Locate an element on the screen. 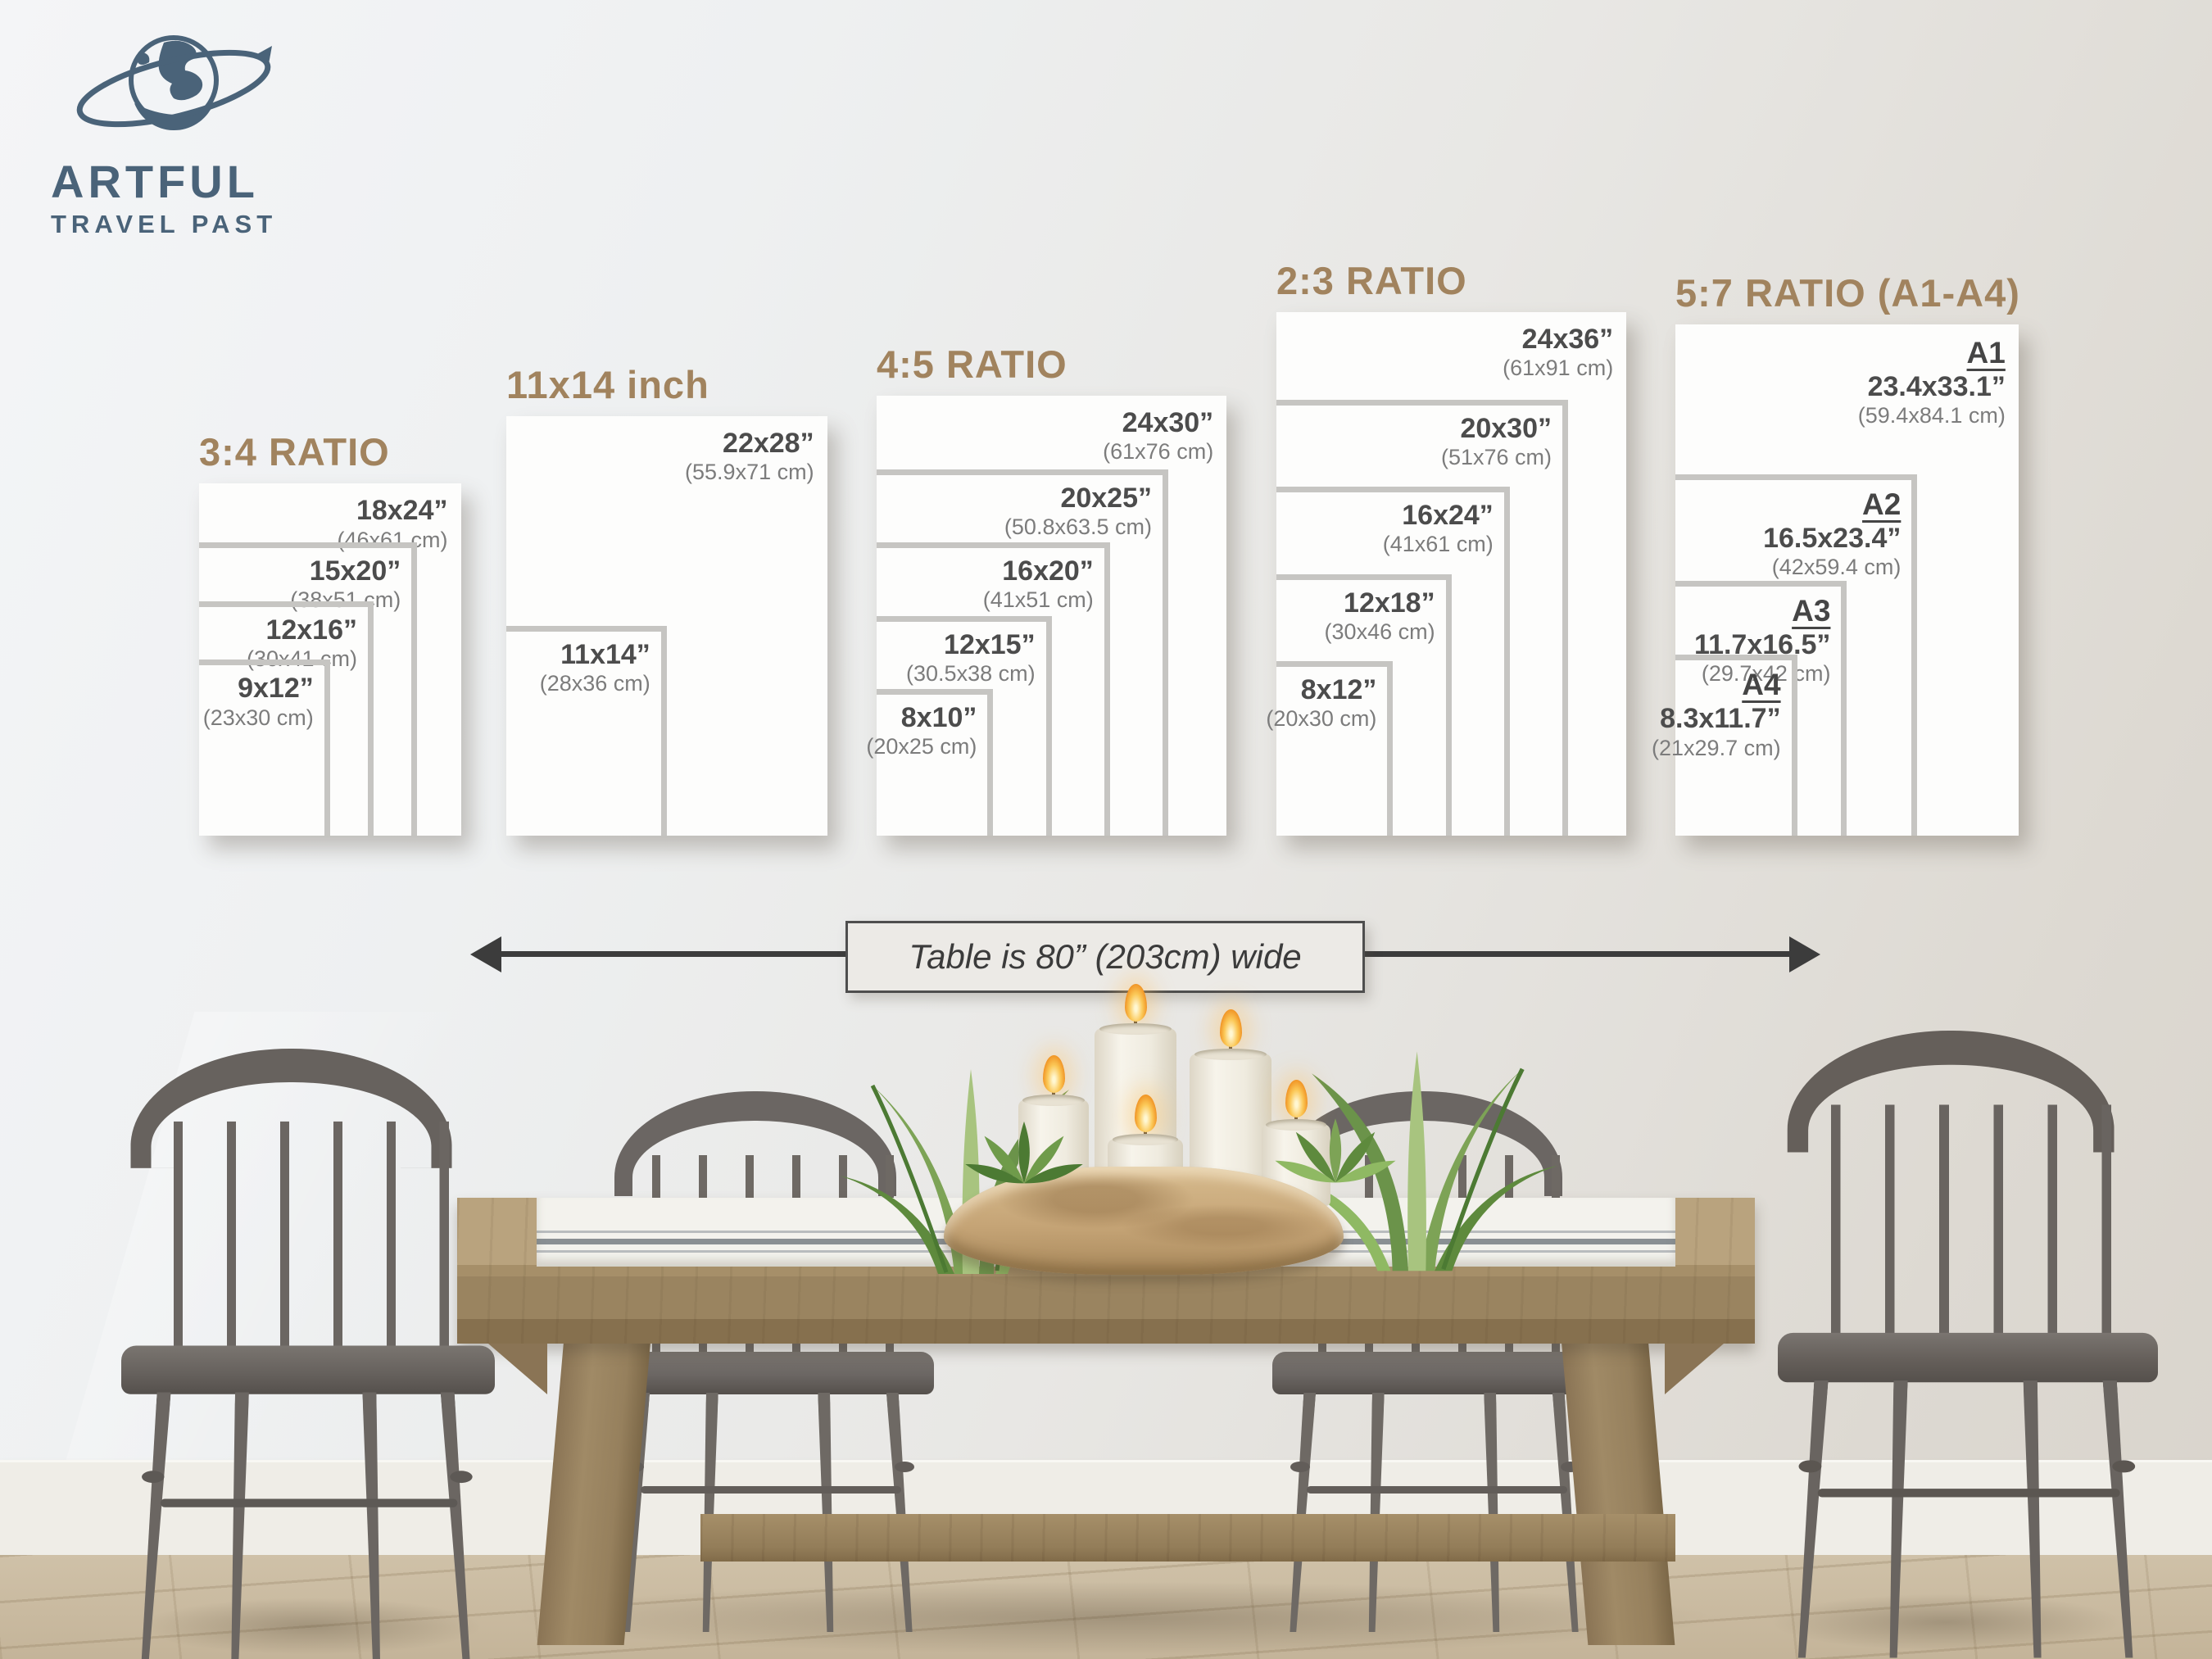 This screenshot has height=1659, width=2212. frame-size-label: 16x20” (41x51 cm) is located at coordinates (1038, 584).